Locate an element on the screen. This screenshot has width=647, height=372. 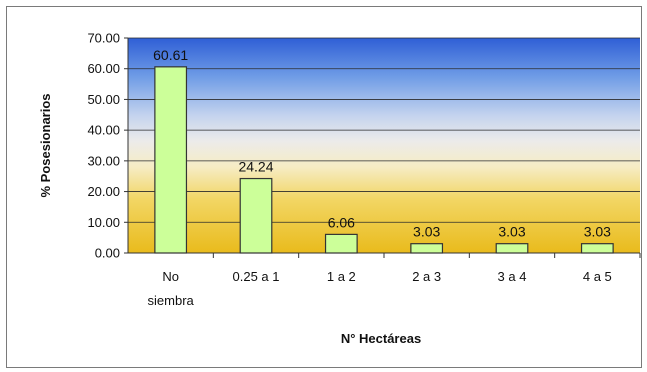
y-tick-label: 60.00 is located at coordinates (103, 68).